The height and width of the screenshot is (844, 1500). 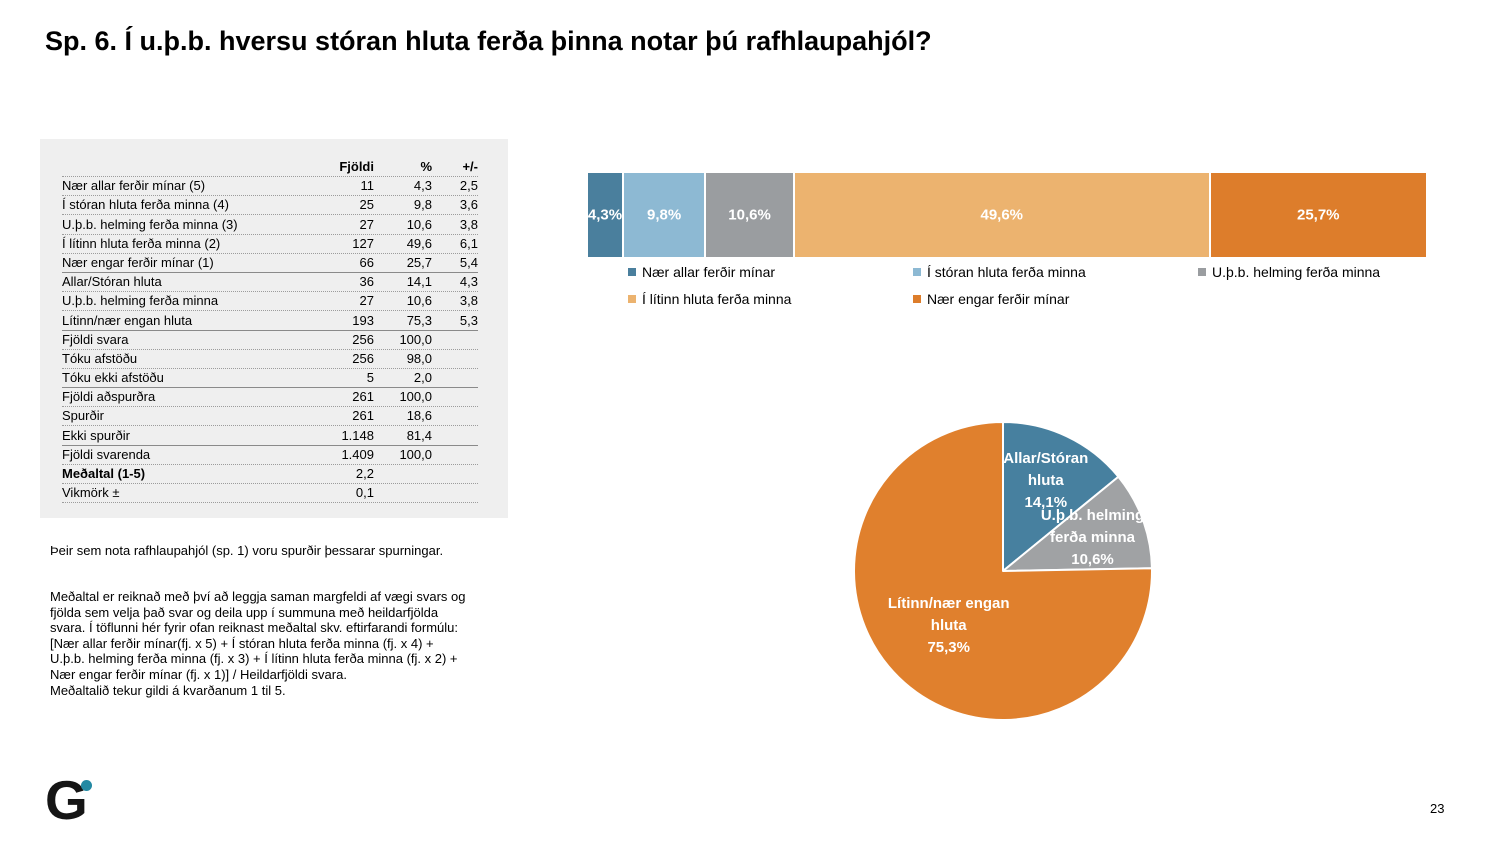 I want to click on table-row: Spurðir 261 18,6, so click(x=270, y=417).